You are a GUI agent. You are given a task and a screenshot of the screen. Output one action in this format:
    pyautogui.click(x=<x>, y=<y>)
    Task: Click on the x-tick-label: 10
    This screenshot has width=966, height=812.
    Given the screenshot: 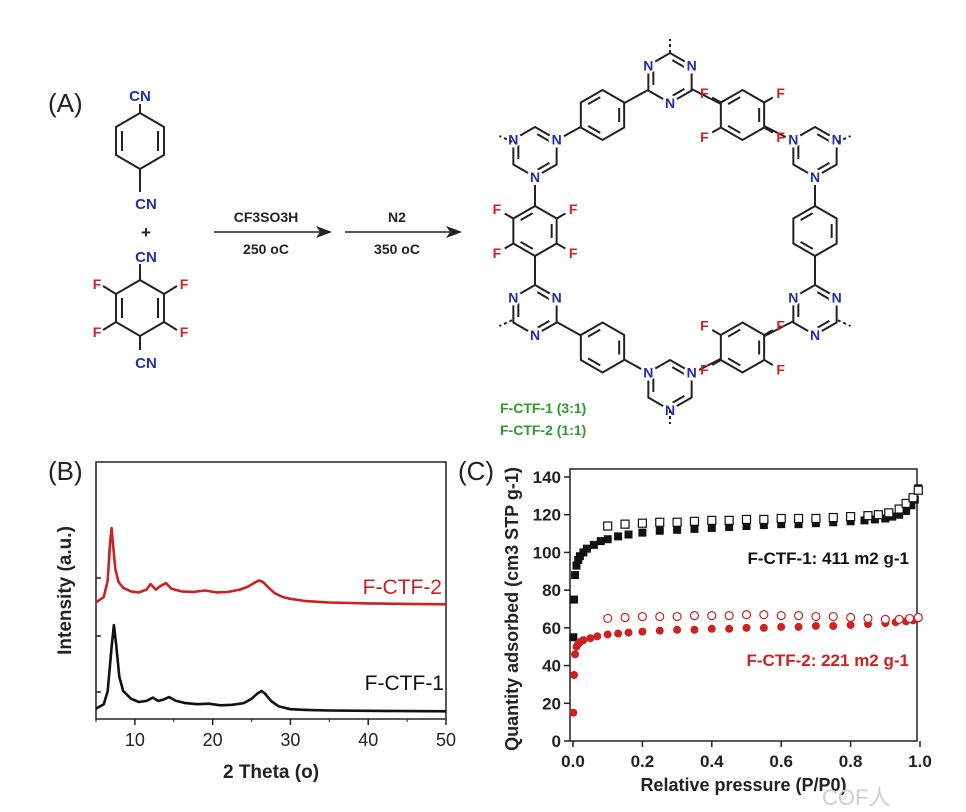 What is the action you would take?
    pyautogui.click(x=135, y=740)
    